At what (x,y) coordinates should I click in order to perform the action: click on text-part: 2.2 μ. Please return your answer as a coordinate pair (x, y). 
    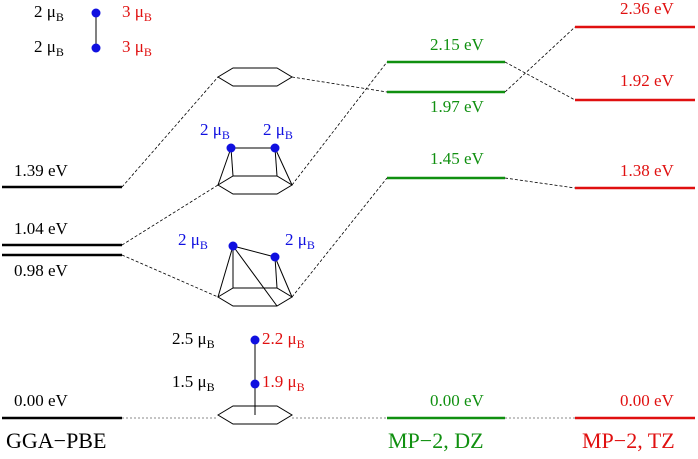
    Looking at the image, I should click on (279, 338).